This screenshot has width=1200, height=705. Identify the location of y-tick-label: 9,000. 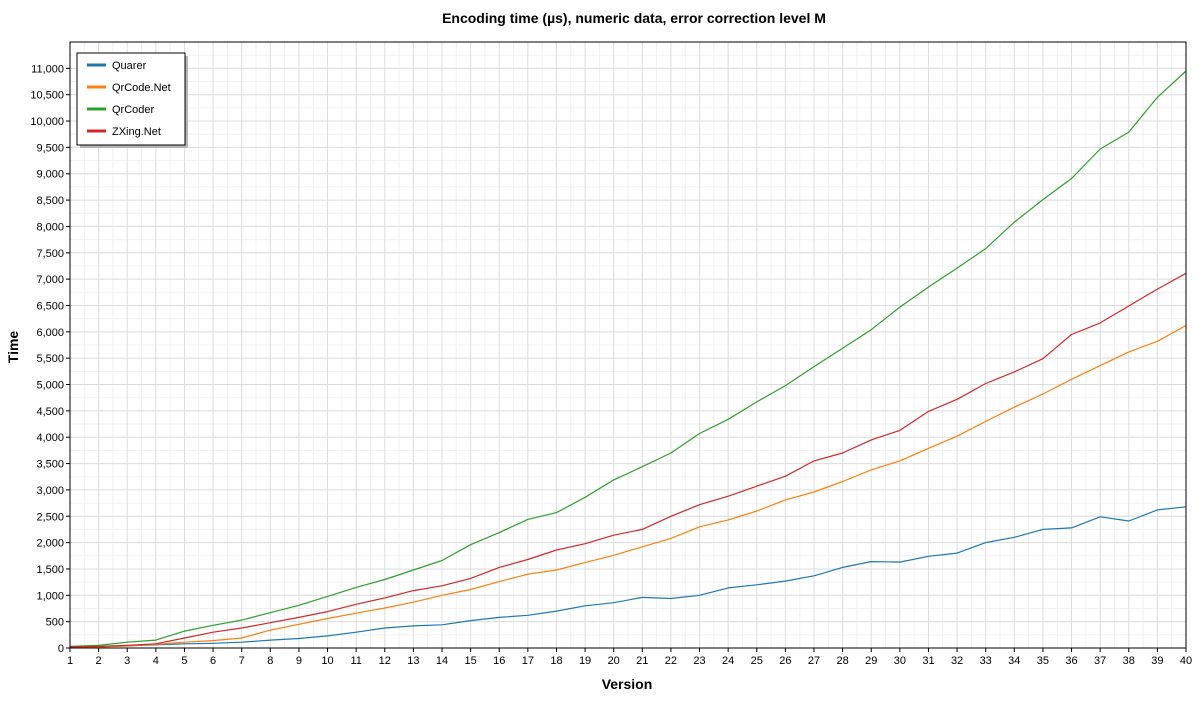
(50, 175).